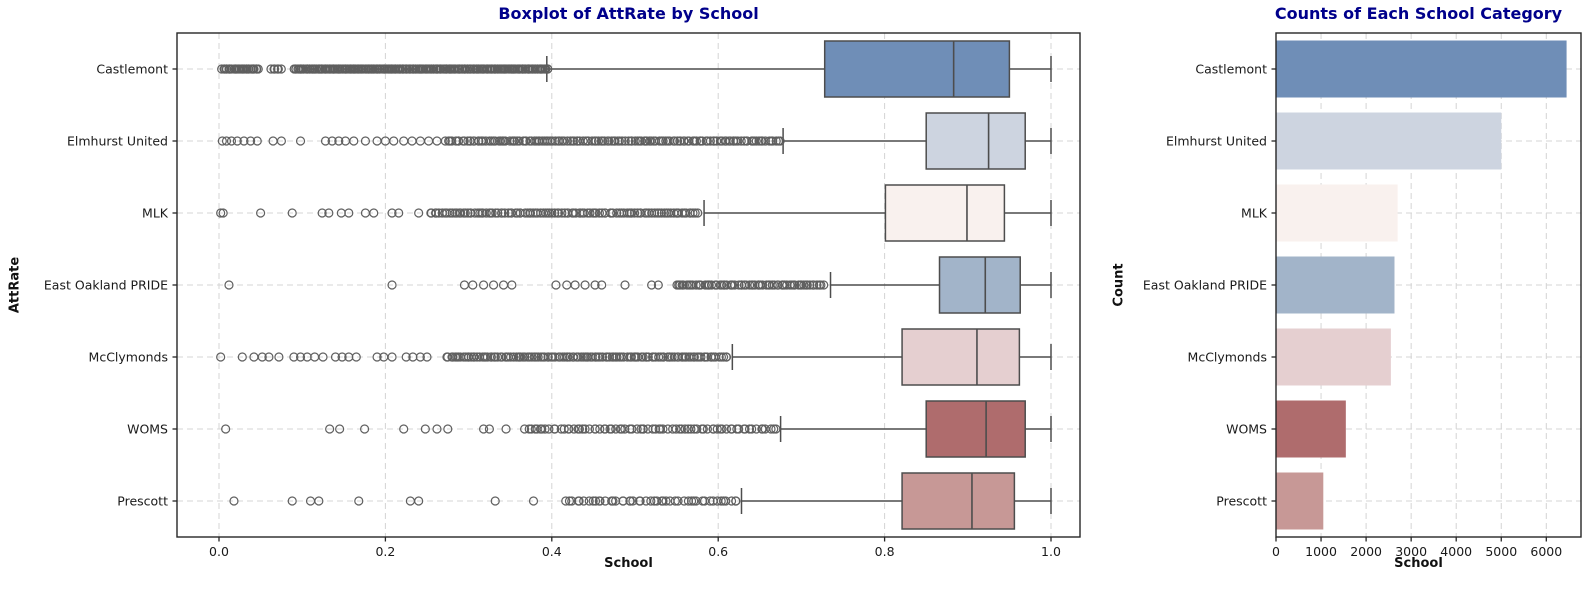 This screenshot has height=590, width=1589. Describe the element at coordinates (1051, 551) in the screenshot. I see `x-tick-label: 1.0` at that location.